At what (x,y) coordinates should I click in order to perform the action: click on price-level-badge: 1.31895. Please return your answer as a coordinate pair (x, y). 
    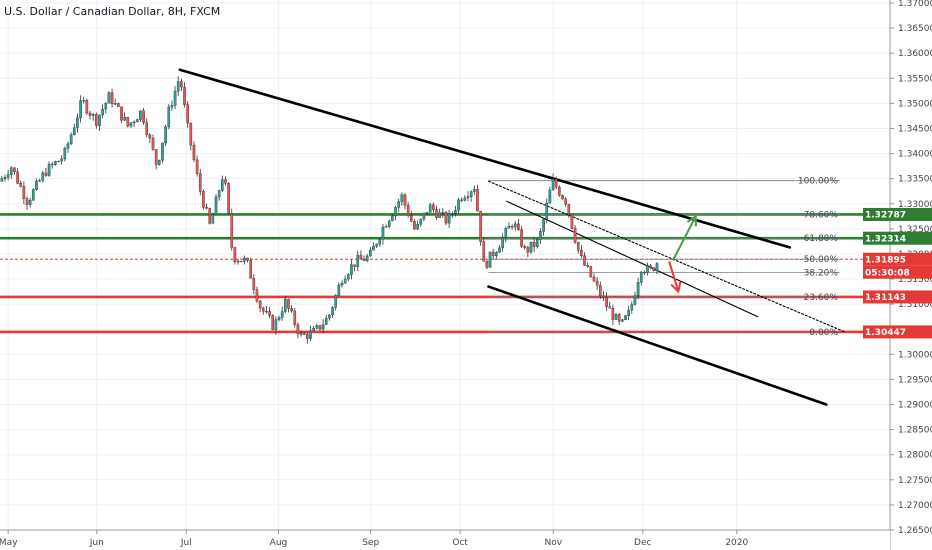
    Looking at the image, I should click on (897, 259).